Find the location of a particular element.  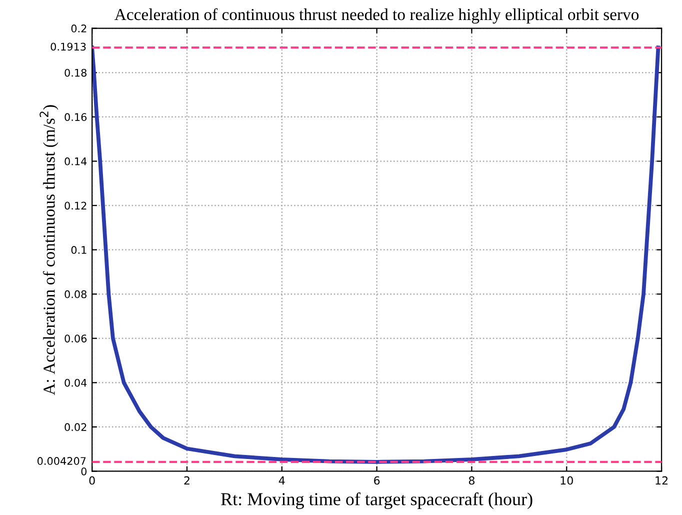

x-tick-label: 12 is located at coordinates (662, 480).